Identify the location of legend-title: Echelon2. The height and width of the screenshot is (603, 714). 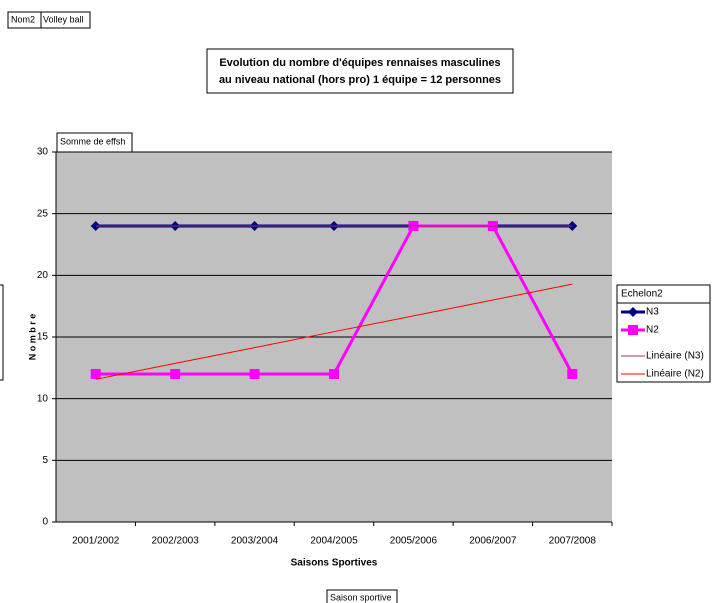
(642, 294).